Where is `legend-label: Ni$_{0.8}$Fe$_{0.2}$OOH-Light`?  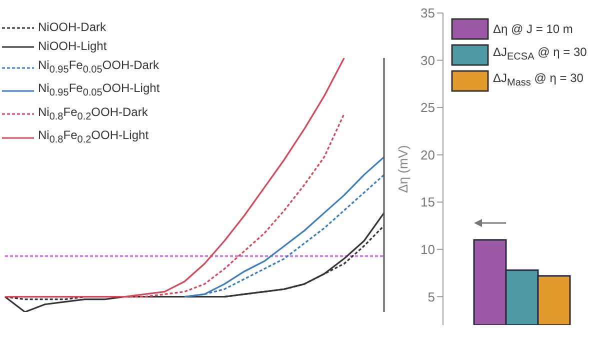 legend-label: Ni$_{0.8}$Fe$_{0.2}$OOH-Light is located at coordinates (93, 137).